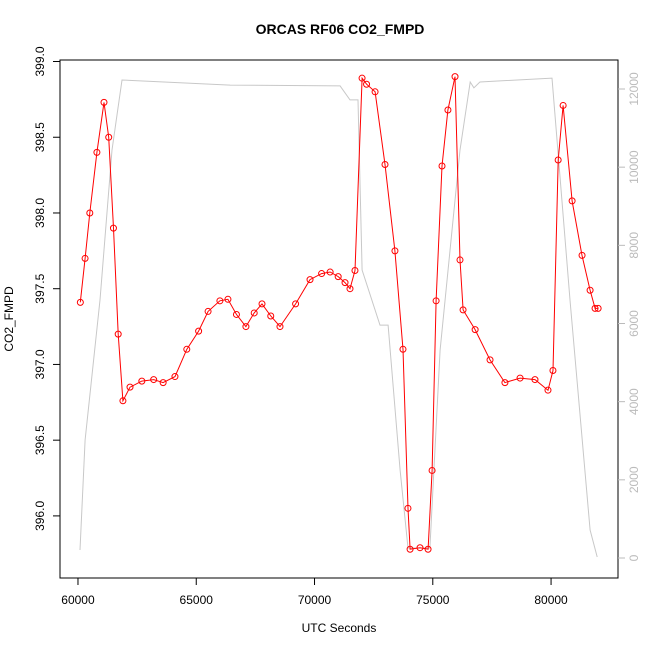  I want to click on y-tick-label: 396.5, so click(40, 440).